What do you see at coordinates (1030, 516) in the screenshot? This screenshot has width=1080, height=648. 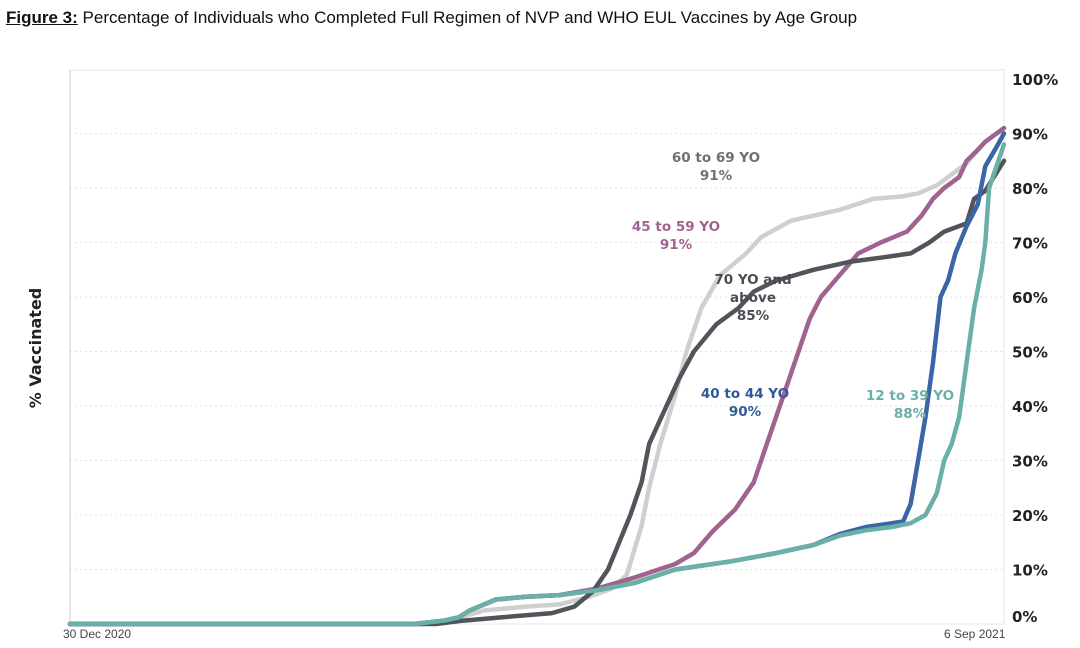 I see `y-tick-label: 20%` at bounding box center [1030, 516].